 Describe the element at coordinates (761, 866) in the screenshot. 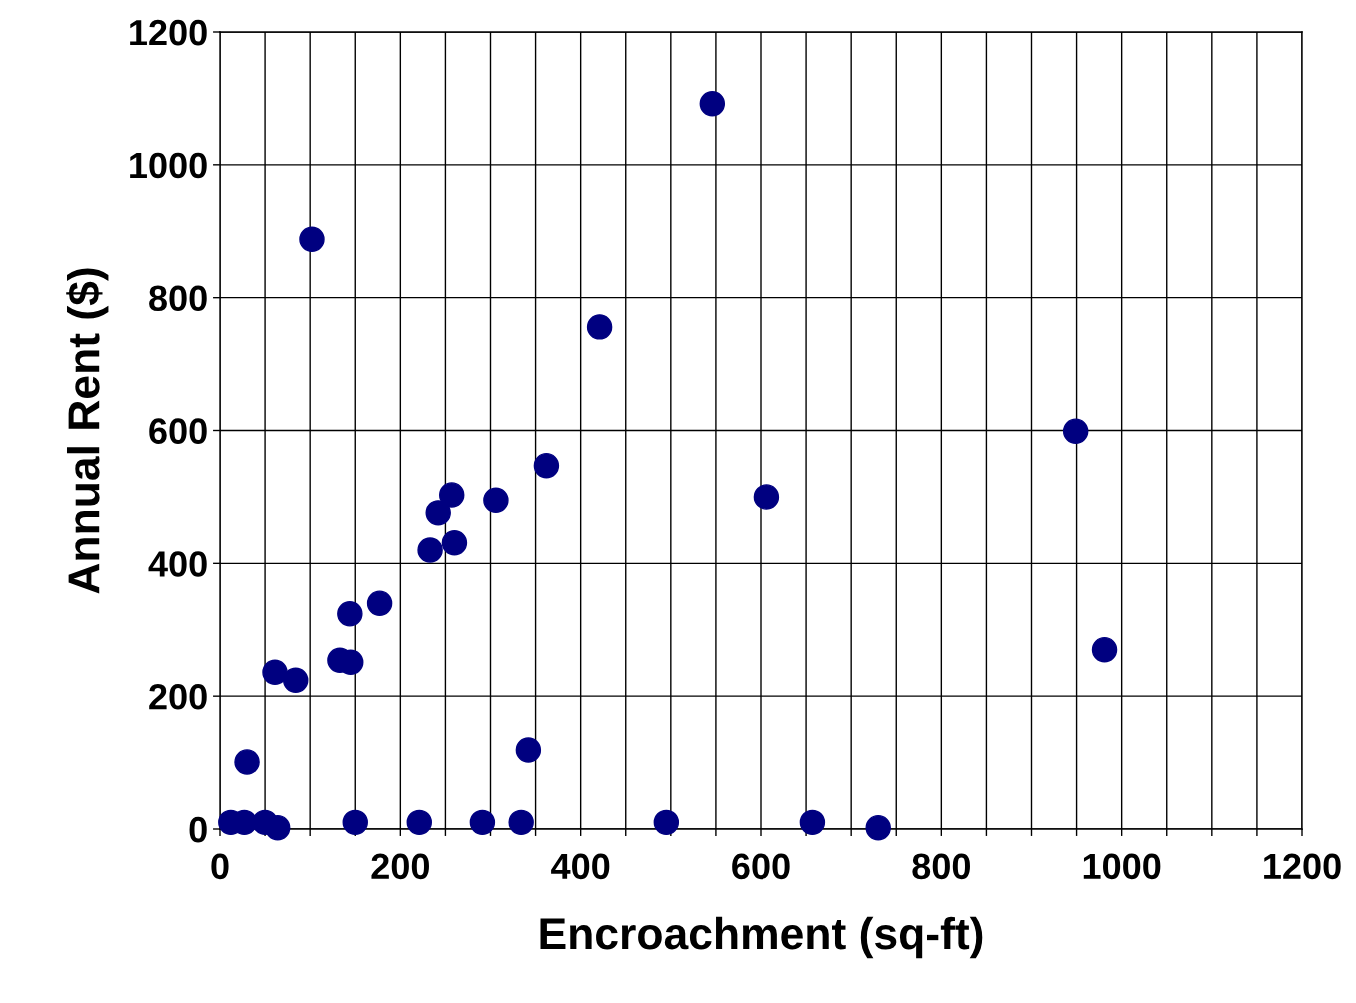

I see `x-tick-label: 600` at that location.